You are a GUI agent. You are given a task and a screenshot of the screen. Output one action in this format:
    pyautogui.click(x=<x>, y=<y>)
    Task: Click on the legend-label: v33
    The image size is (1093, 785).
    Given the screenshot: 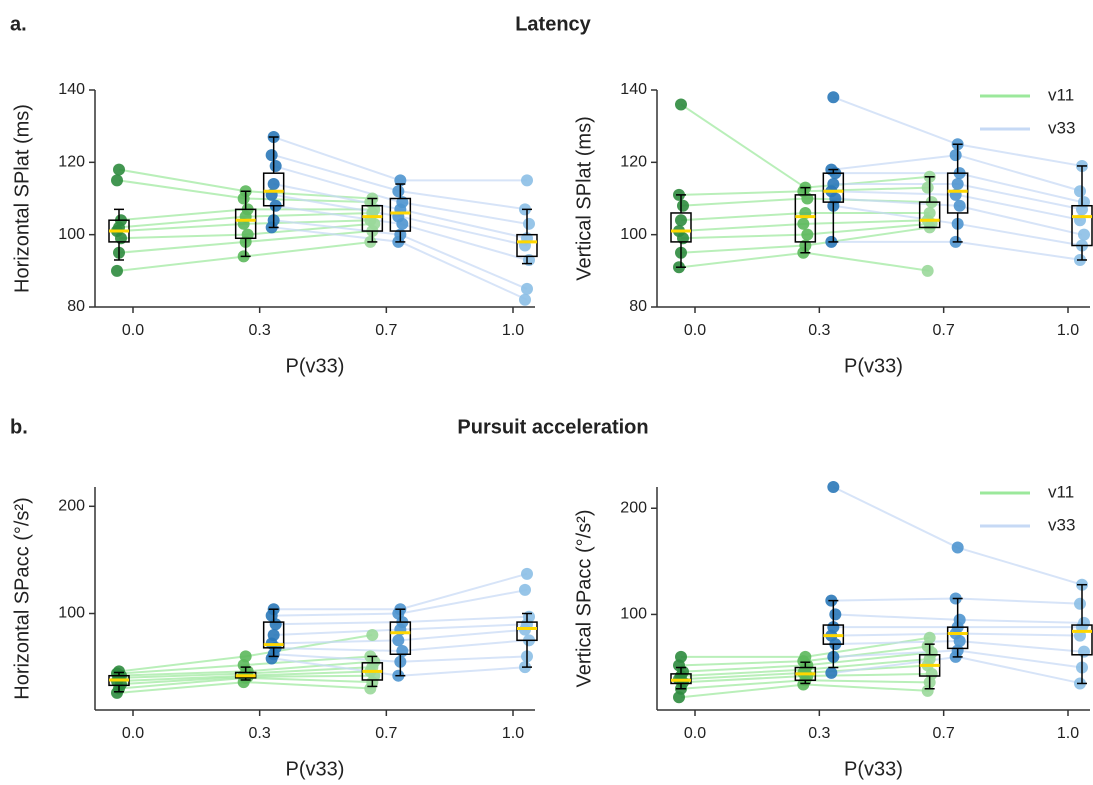 What is the action you would take?
    pyautogui.click(x=1061, y=524)
    